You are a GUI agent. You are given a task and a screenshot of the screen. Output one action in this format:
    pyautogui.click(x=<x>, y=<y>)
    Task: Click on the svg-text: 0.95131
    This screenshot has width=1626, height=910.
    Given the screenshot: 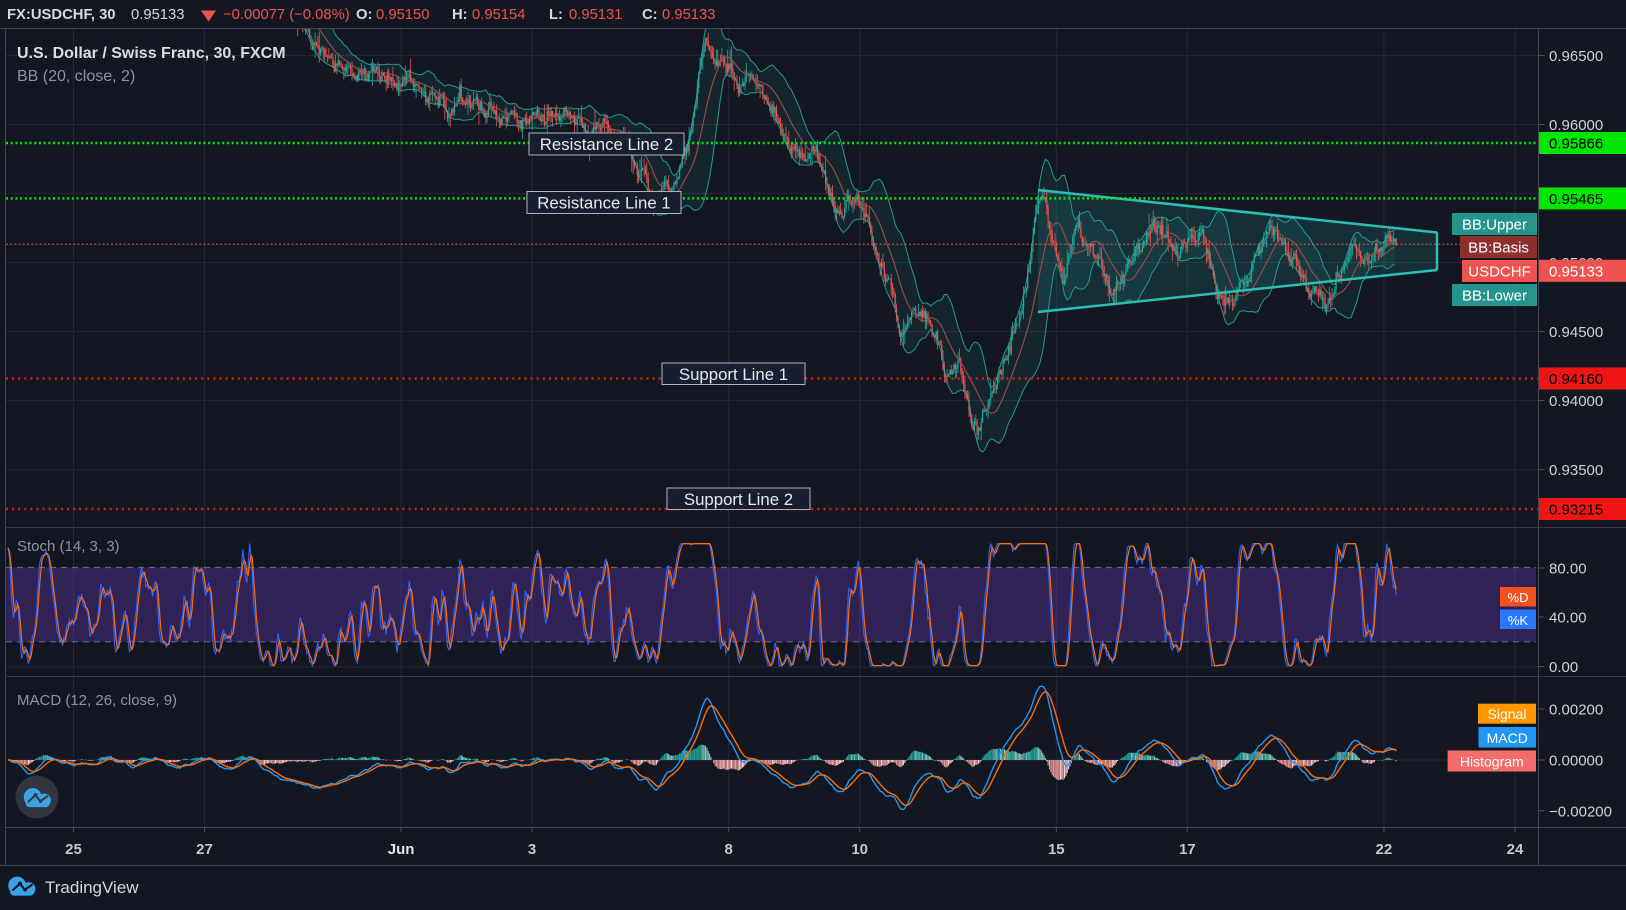 What is the action you would take?
    pyautogui.click(x=596, y=15)
    